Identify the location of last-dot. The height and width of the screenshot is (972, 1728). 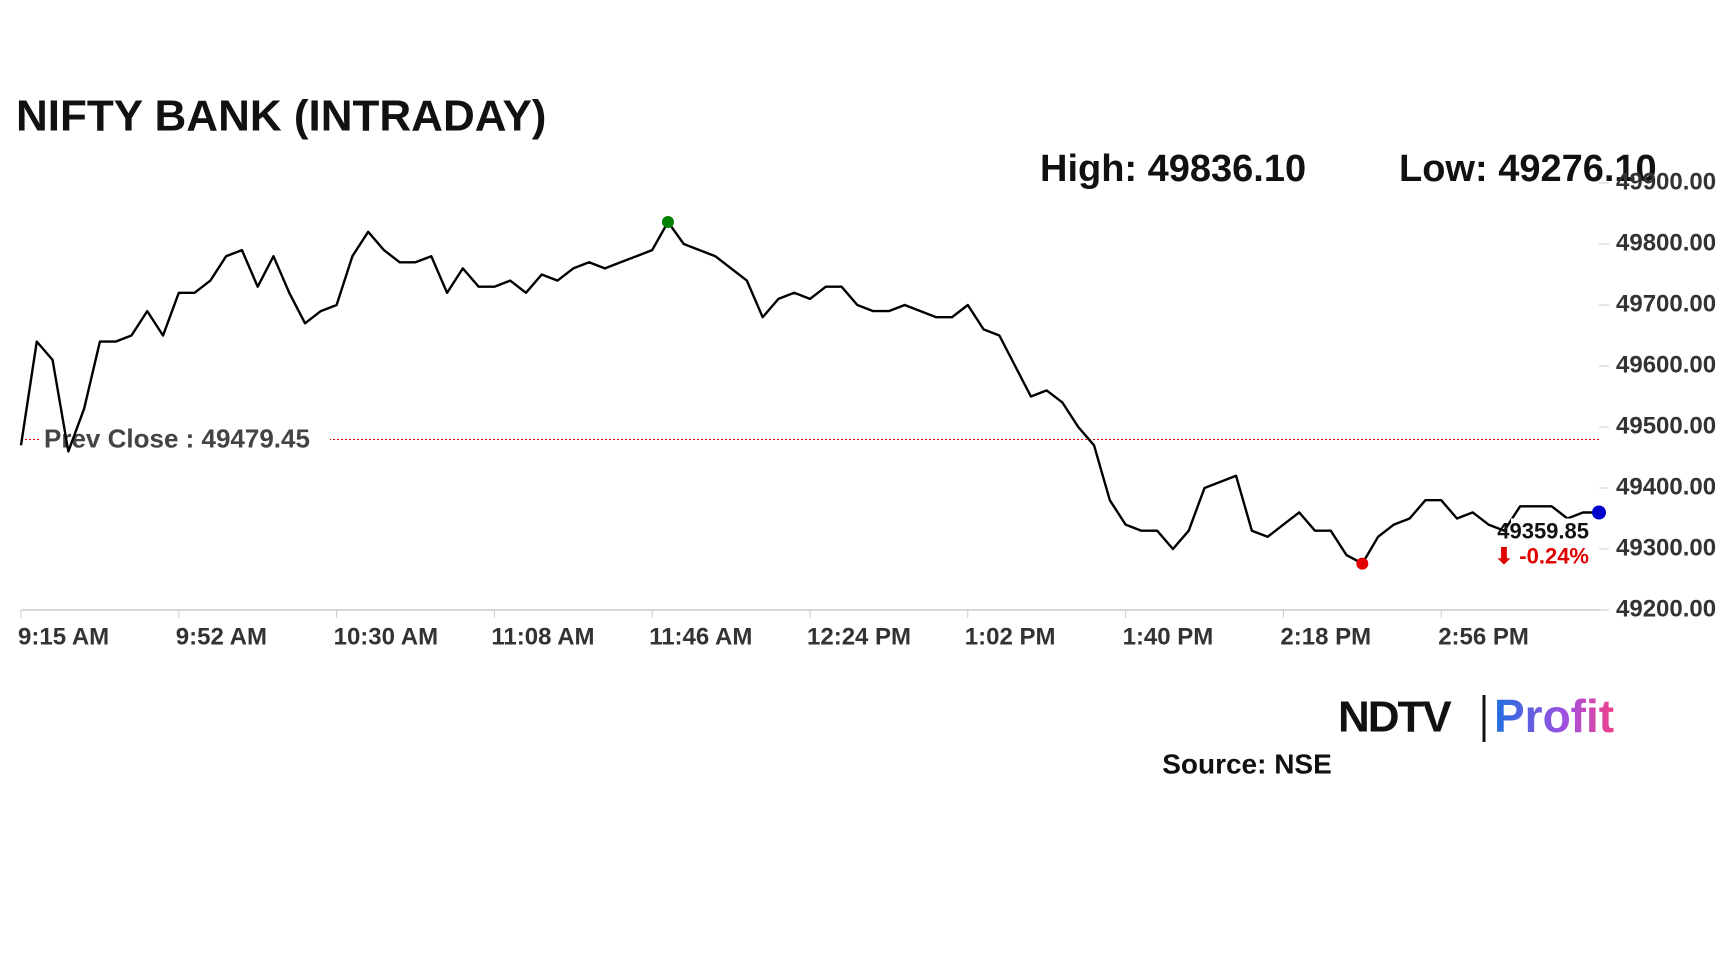
(1599, 512).